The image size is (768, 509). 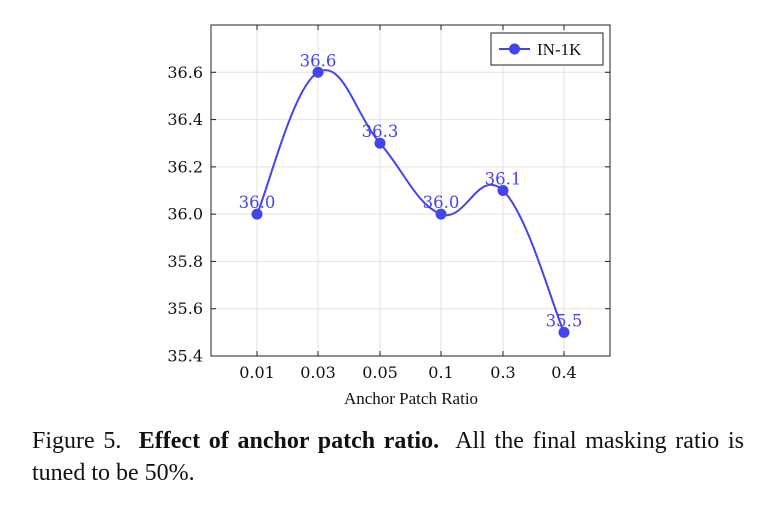 What do you see at coordinates (440, 372) in the screenshot?
I see `x-tick-label-3: 0.1` at bounding box center [440, 372].